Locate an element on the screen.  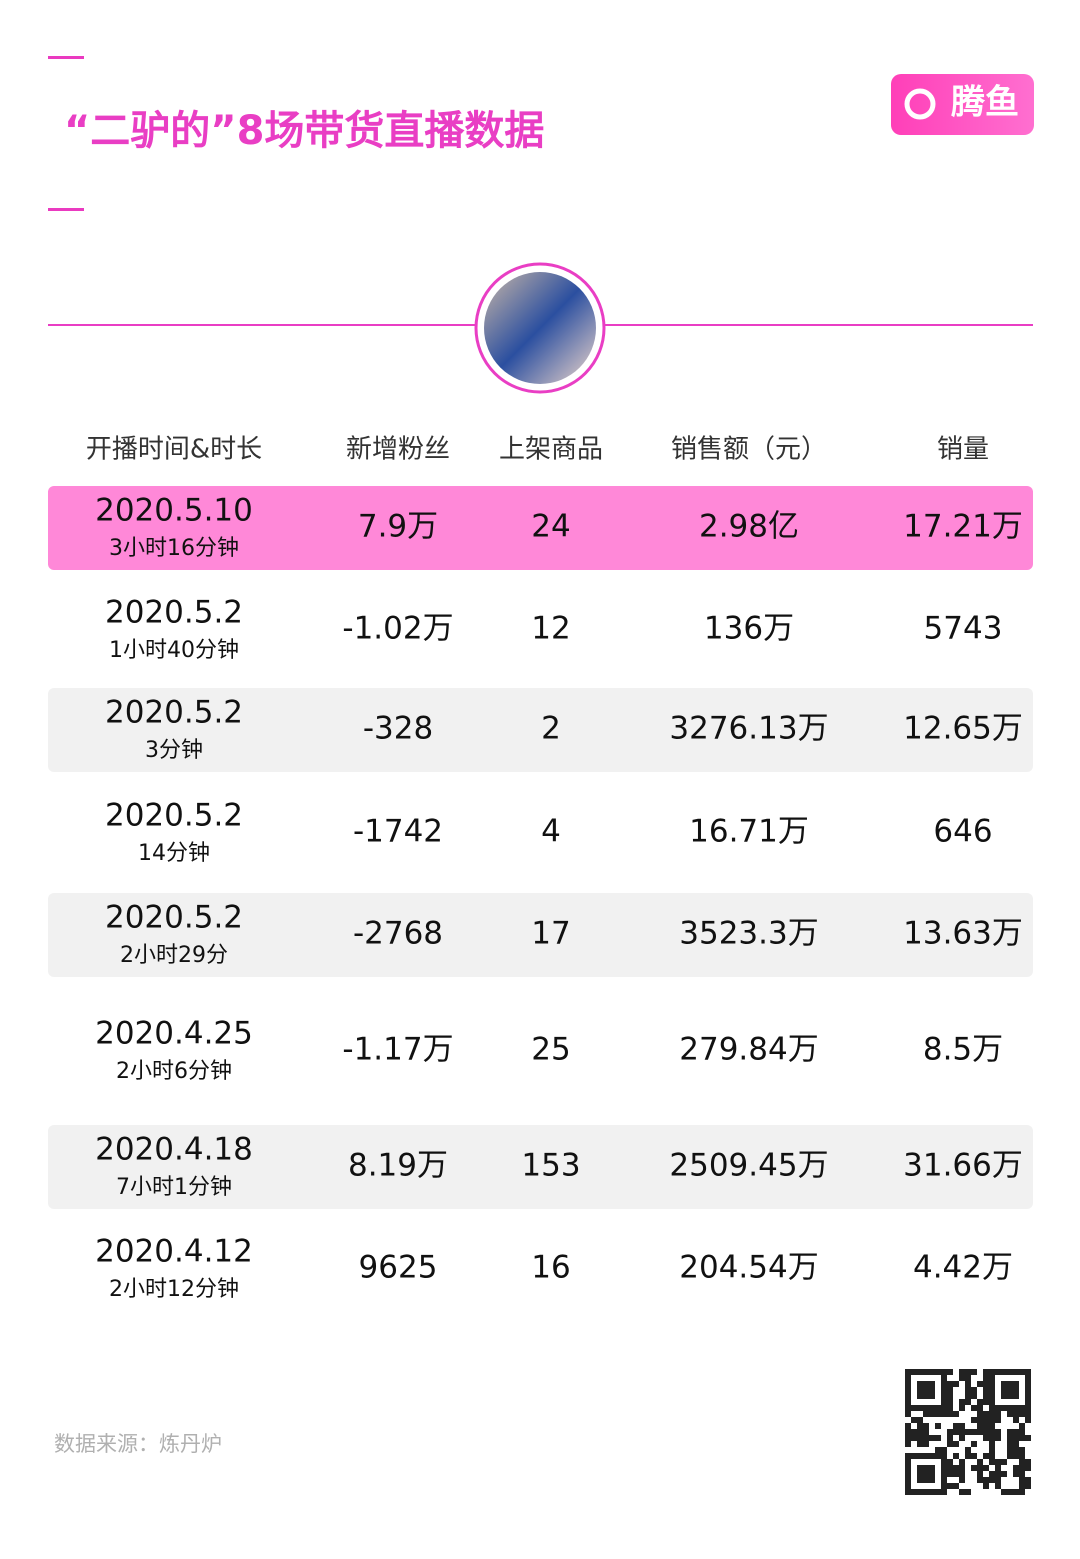
column-header: 销售额（元） is located at coordinates (749, 450).